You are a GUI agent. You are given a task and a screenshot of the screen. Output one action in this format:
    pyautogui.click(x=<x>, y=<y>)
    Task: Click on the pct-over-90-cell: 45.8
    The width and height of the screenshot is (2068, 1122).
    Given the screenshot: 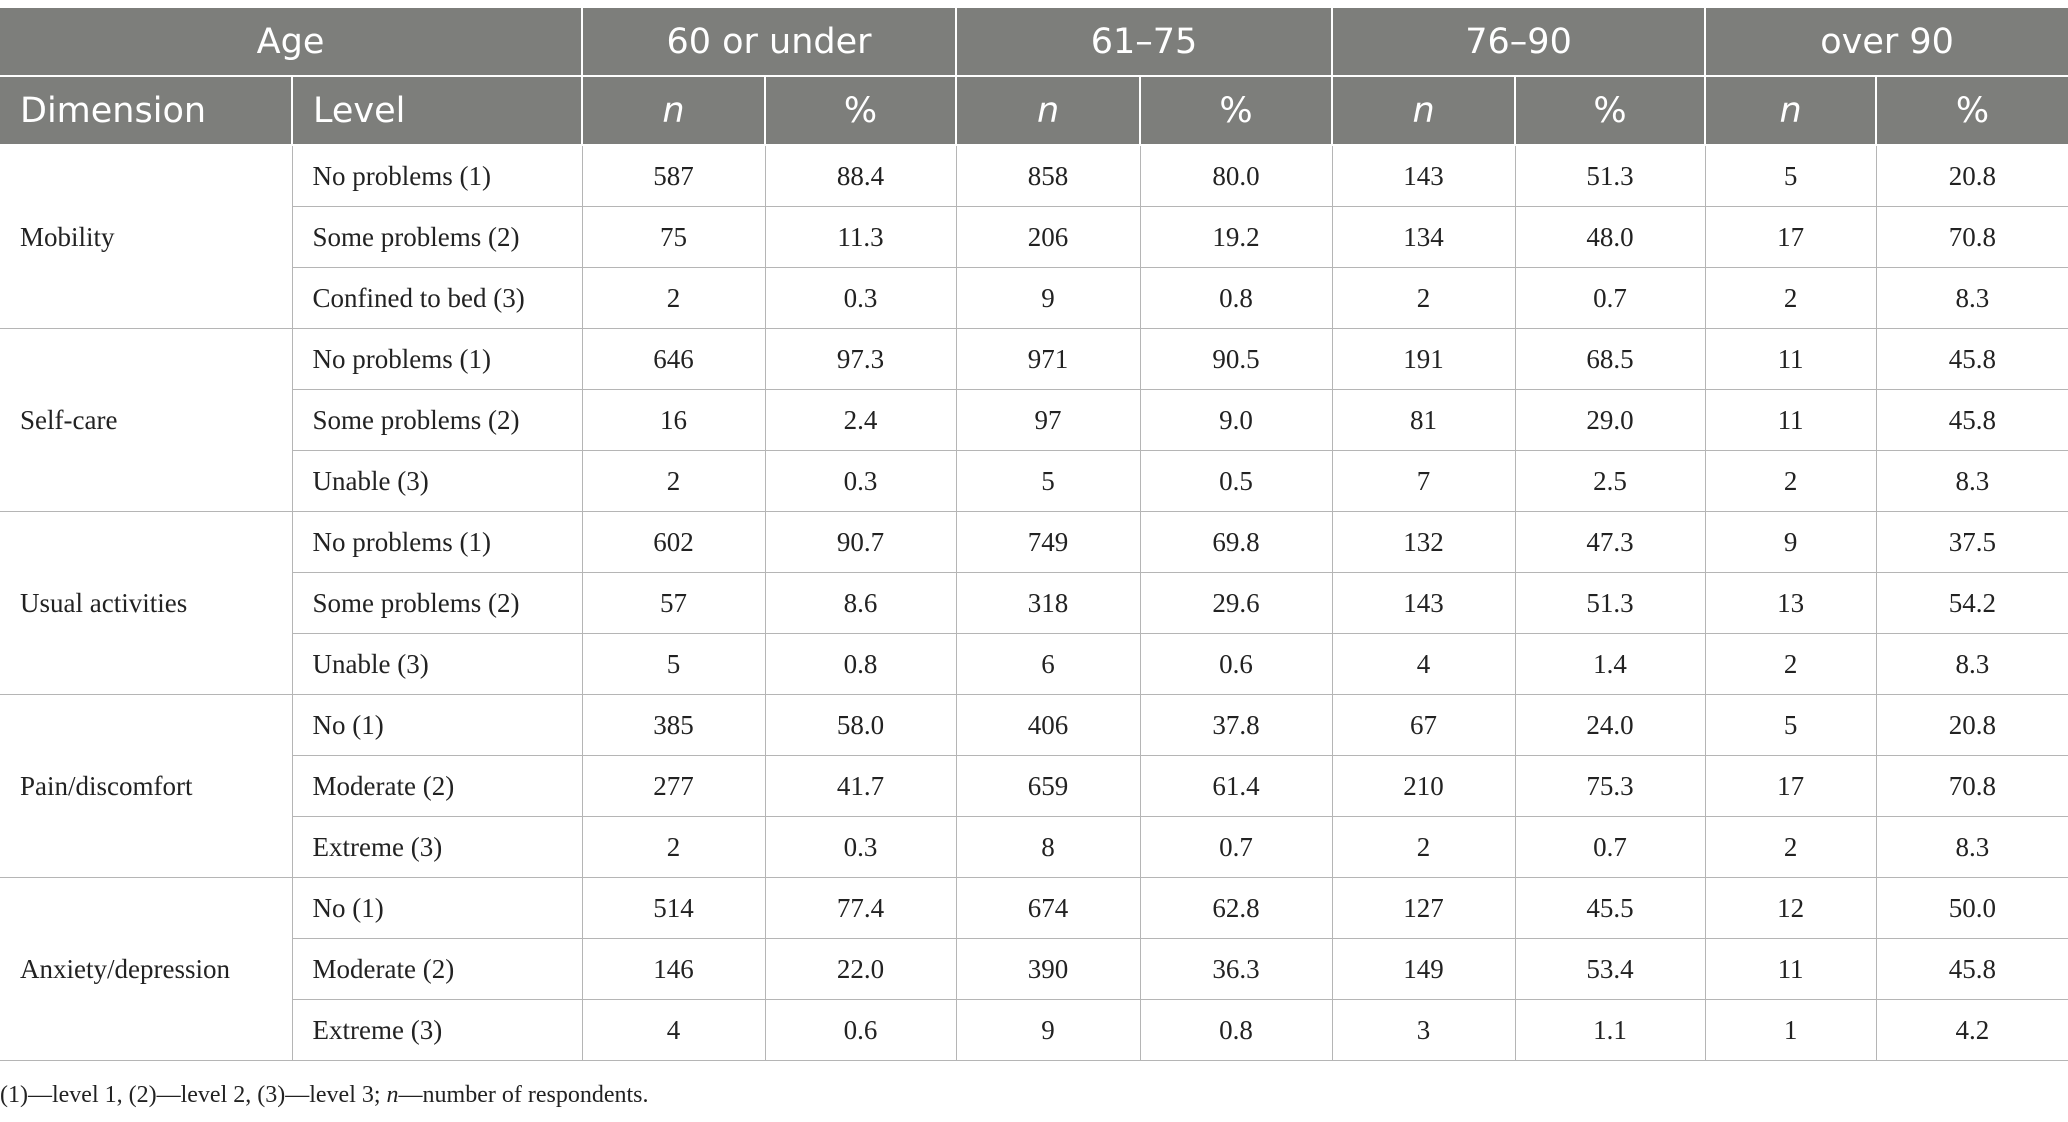 What is the action you would take?
    pyautogui.click(x=1972, y=969)
    